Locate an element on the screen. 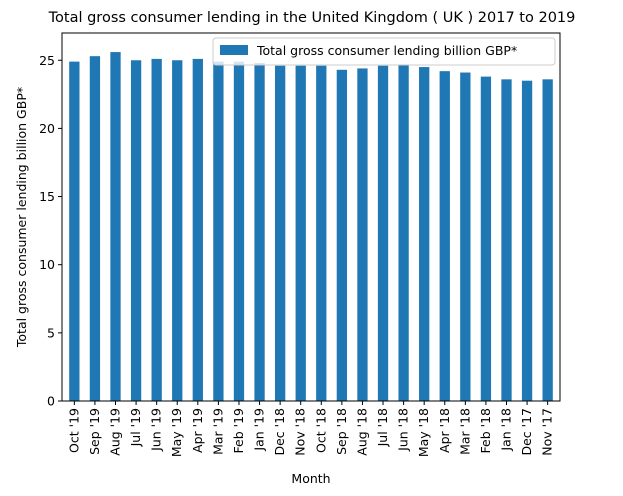  x-tick-label: Nov '18 is located at coordinates (300, 432).